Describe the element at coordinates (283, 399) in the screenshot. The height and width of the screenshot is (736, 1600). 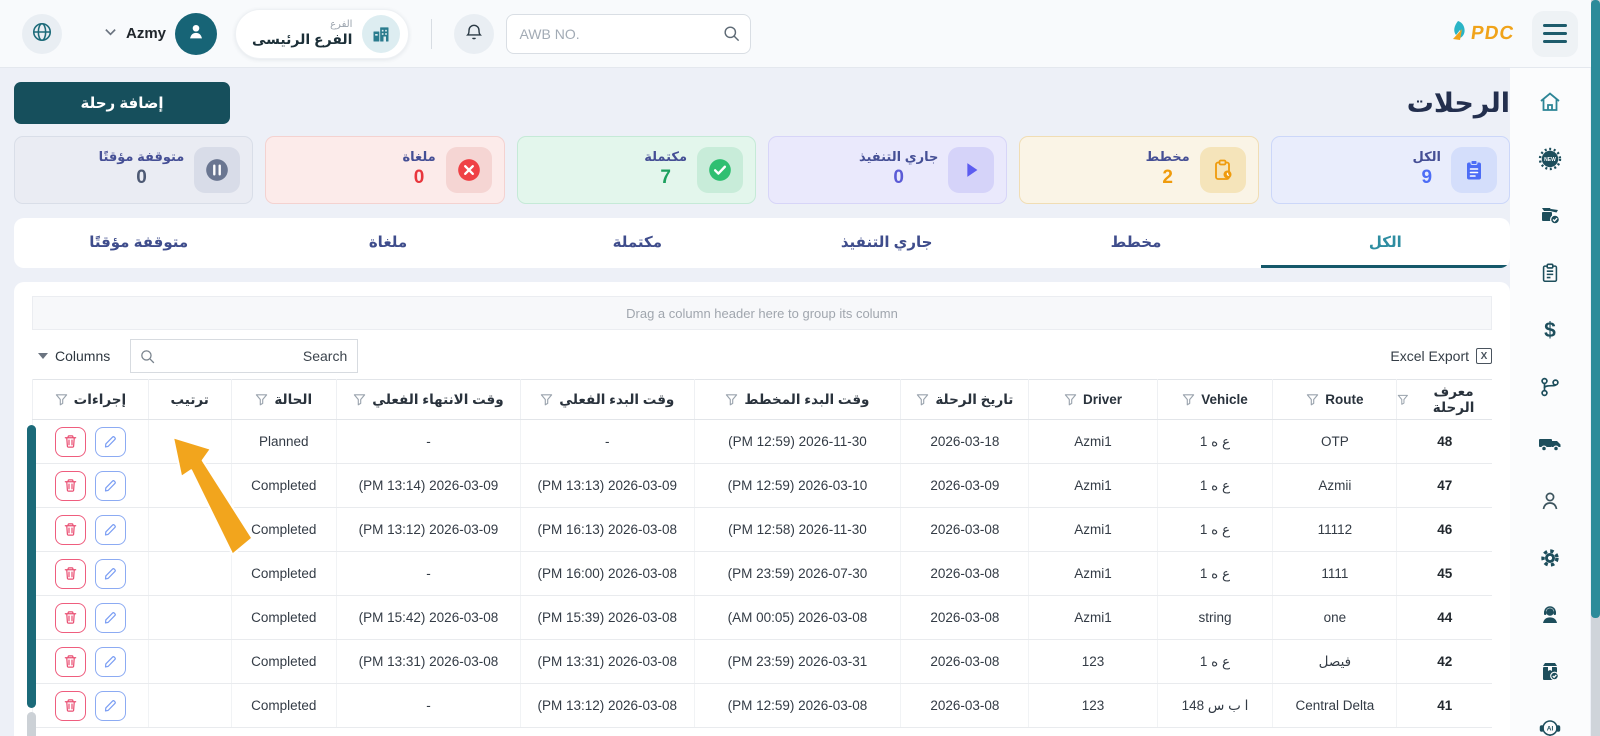
I see `column-header-status: الحالة` at that location.